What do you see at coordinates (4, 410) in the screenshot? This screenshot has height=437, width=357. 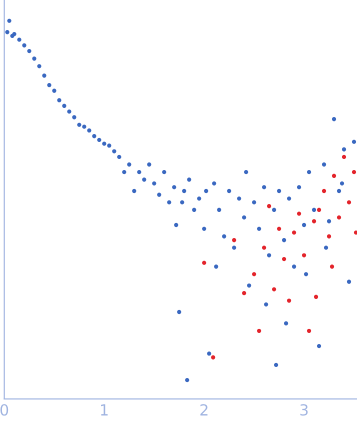 I see `x-tick-label: 0` at bounding box center [4, 410].